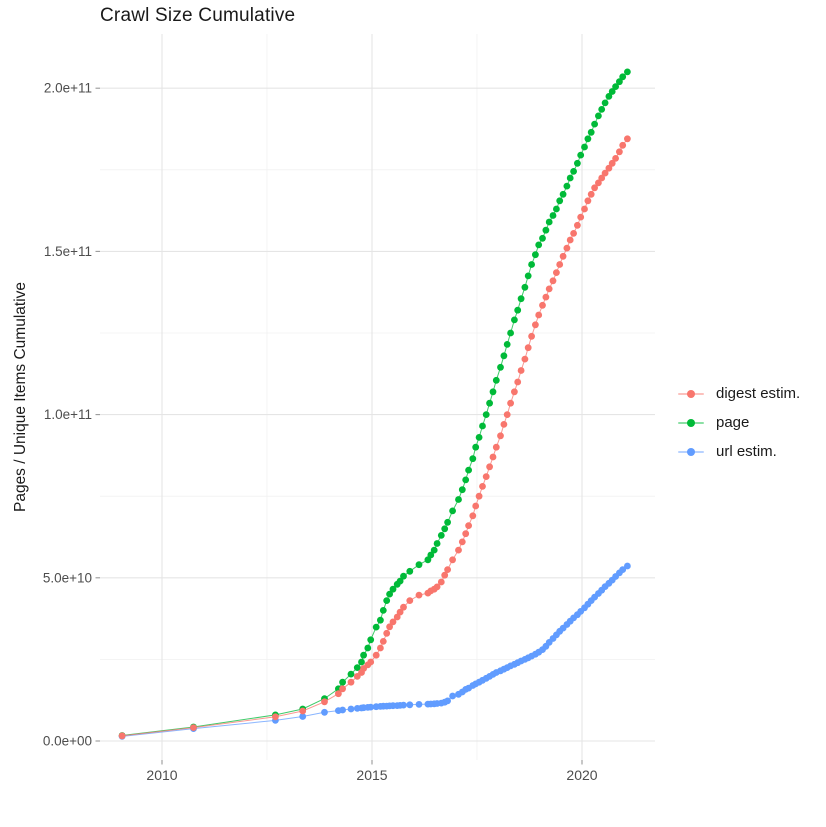  Describe the element at coordinates (374, 651) in the screenshot. I see `series-url-estim` at that location.